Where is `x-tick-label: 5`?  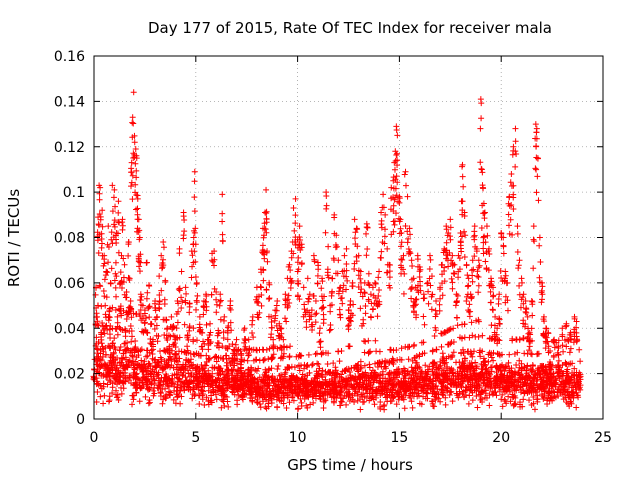
x-tick-label: 5 is located at coordinates (195, 438).